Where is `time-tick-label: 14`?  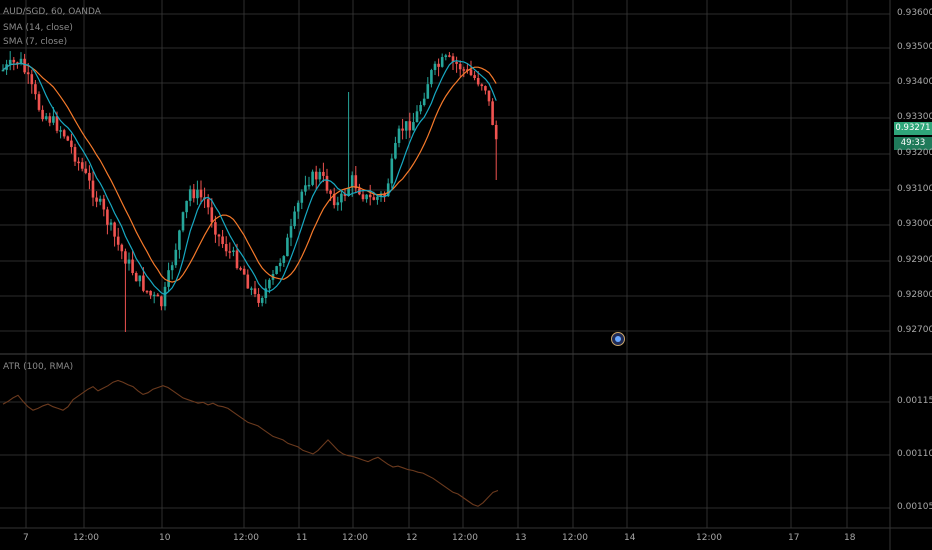 time-tick-label: 14 is located at coordinates (630, 538).